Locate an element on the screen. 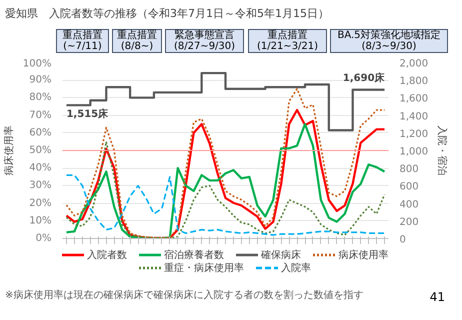 The height and width of the screenshot is (320, 462). text: 重点措置 (1/21~3/21) is located at coordinates (287, 41).